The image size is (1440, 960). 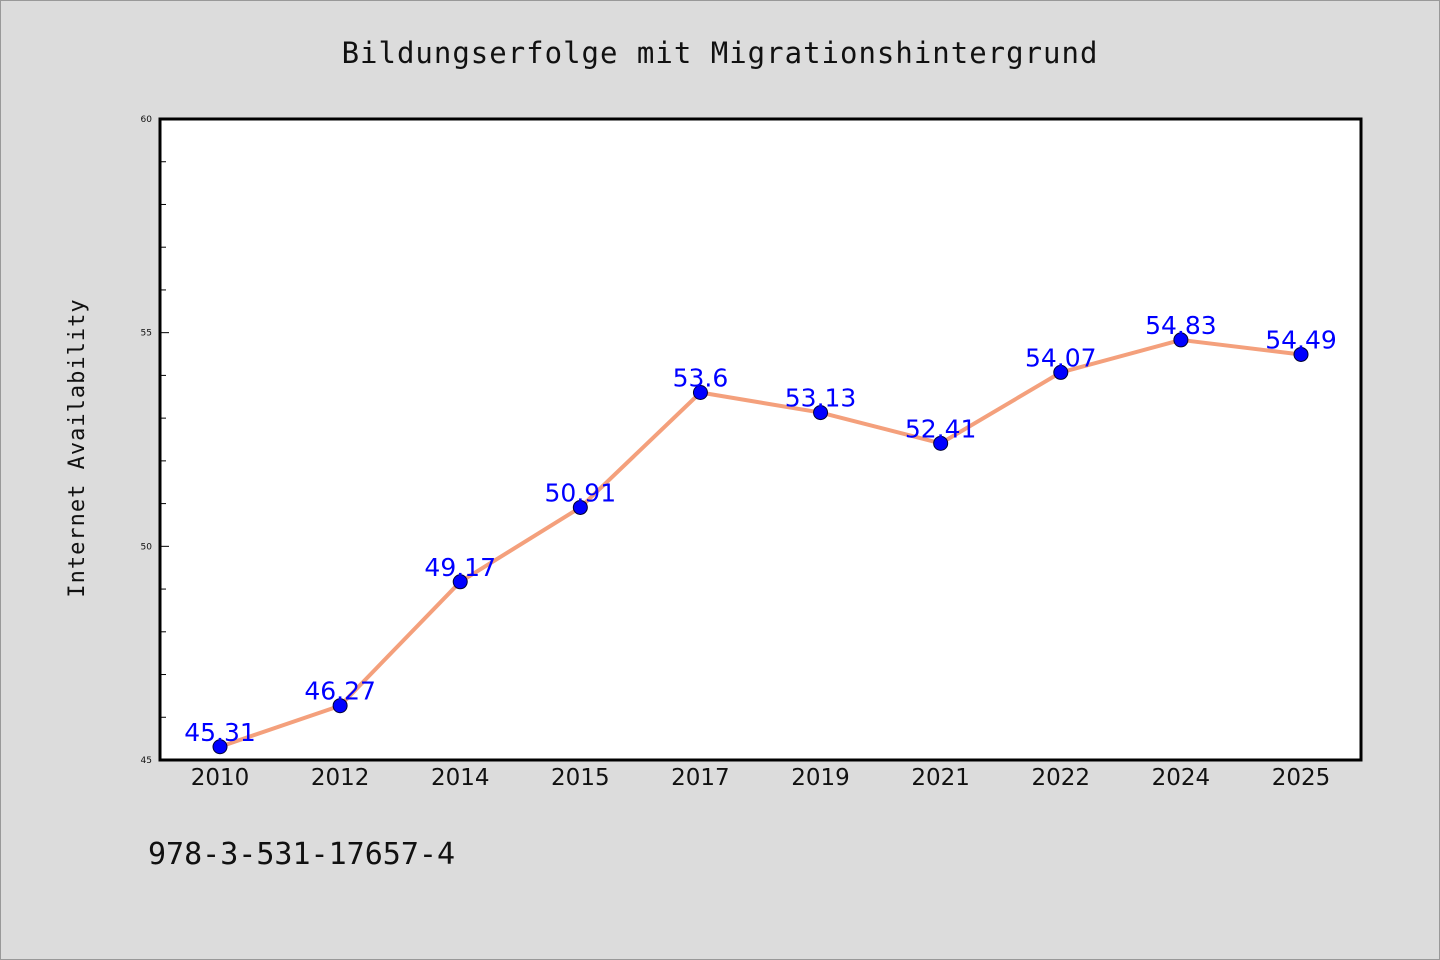 What do you see at coordinates (146, 761) in the screenshot?
I see `y-tick-label: 45` at bounding box center [146, 761].